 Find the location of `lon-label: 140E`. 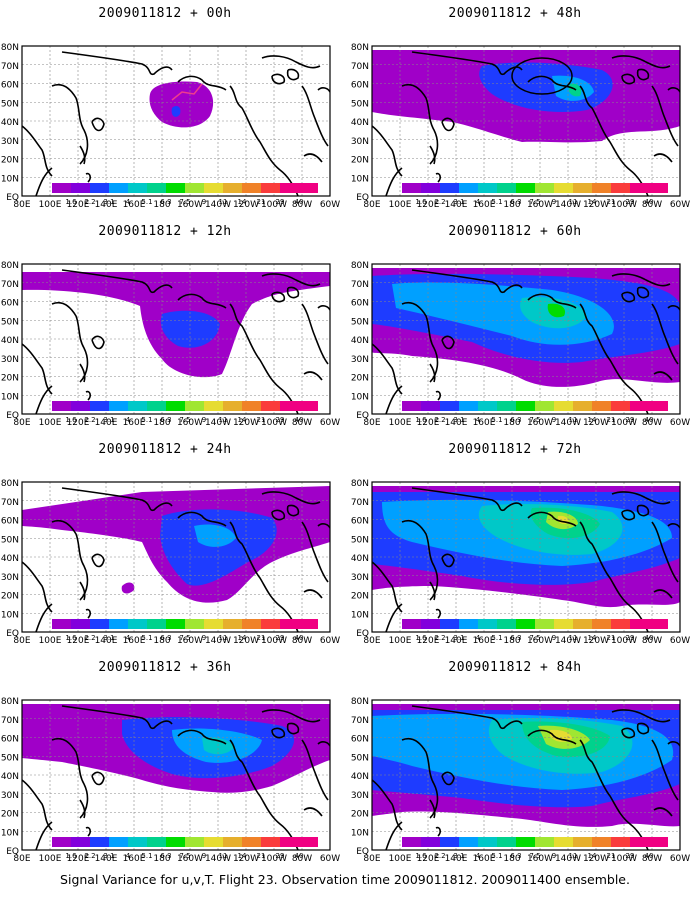

lon-label: 140E is located at coordinates (456, 423).